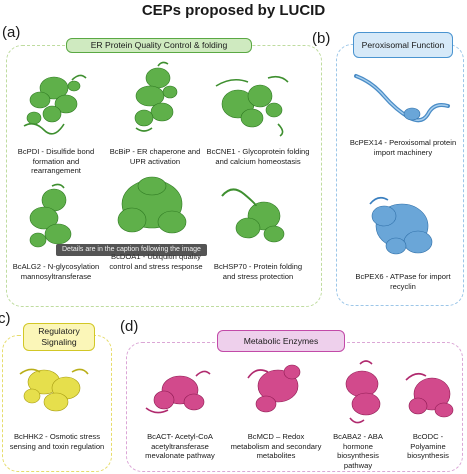  I want to click on panel-letter-d: (d), so click(129, 326).